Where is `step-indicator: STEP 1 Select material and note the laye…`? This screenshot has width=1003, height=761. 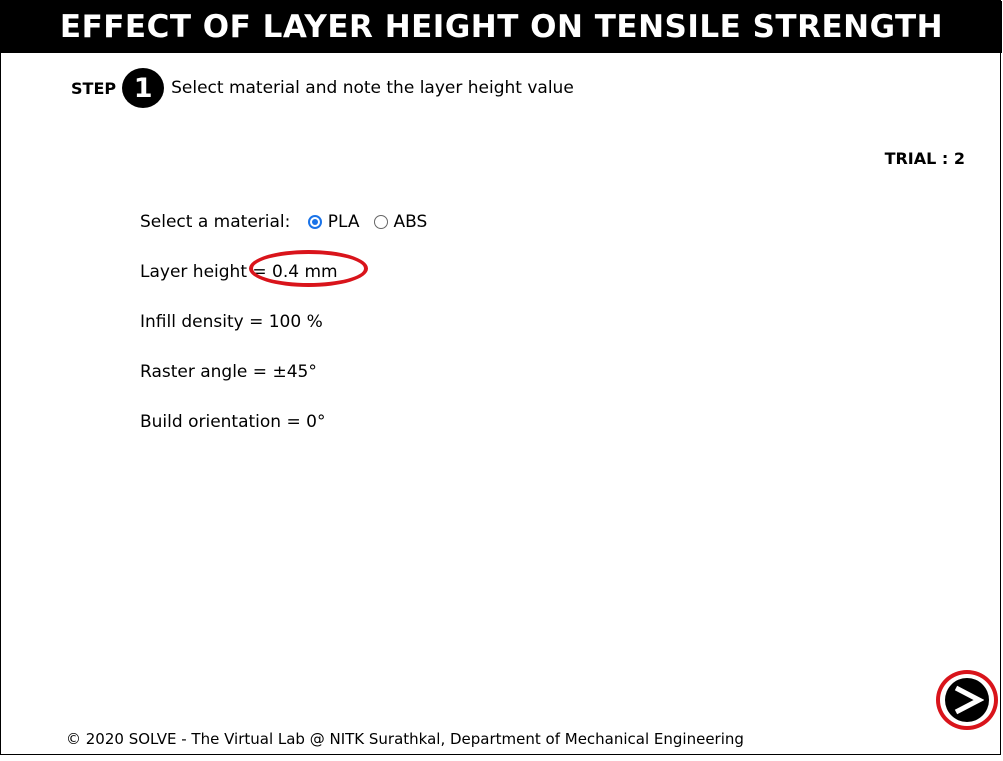
step-indicator: STEP 1 Select material and note the laye… is located at coordinates (322, 88).